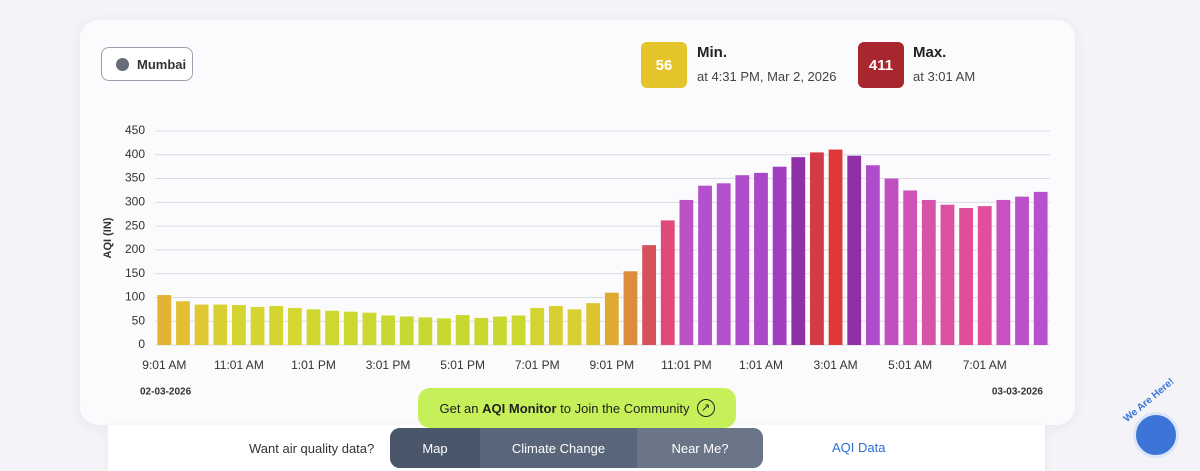 This screenshot has height=471, width=1200. Describe the element at coordinates (162, 64) in the screenshot. I see `location: Mumbai` at that location.